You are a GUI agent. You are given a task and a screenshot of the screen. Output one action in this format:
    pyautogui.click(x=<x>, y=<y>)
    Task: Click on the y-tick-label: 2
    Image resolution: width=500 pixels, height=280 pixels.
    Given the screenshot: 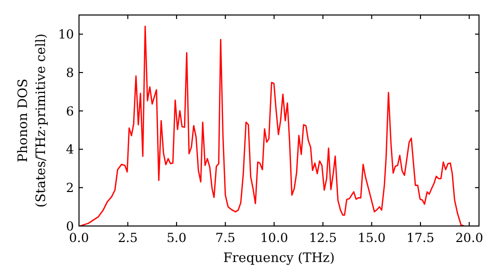 What is the action you would take?
    pyautogui.click(x=70, y=188)
    